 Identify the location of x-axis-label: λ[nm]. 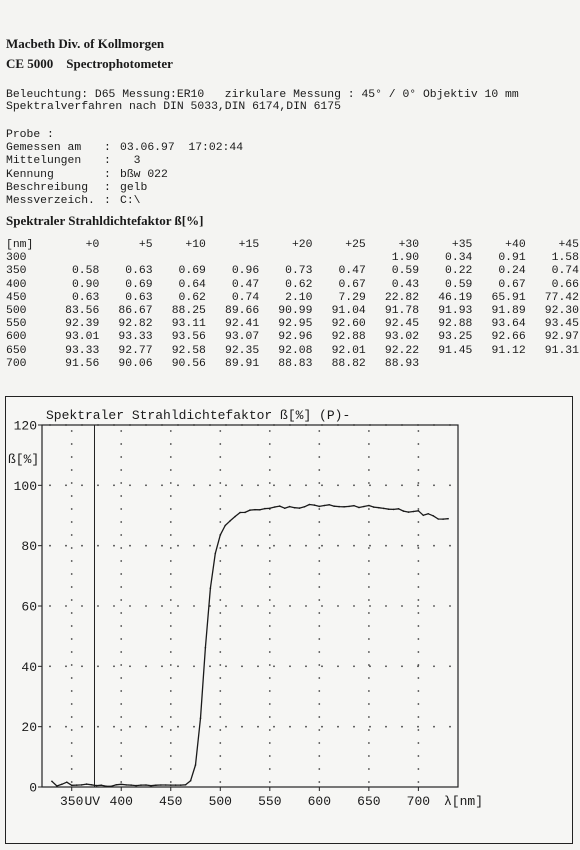
(463, 801).